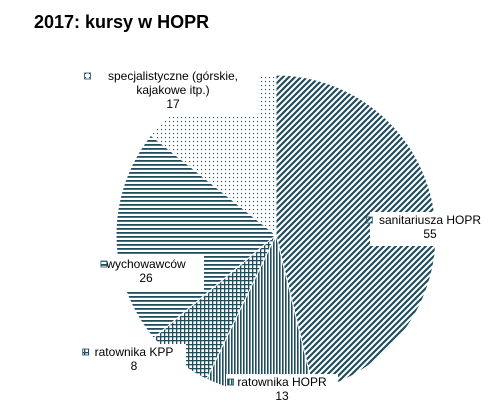 This screenshot has width=493, height=418. Describe the element at coordinates (282, 396) in the screenshot. I see `slice-label-value-1: 13` at that location.